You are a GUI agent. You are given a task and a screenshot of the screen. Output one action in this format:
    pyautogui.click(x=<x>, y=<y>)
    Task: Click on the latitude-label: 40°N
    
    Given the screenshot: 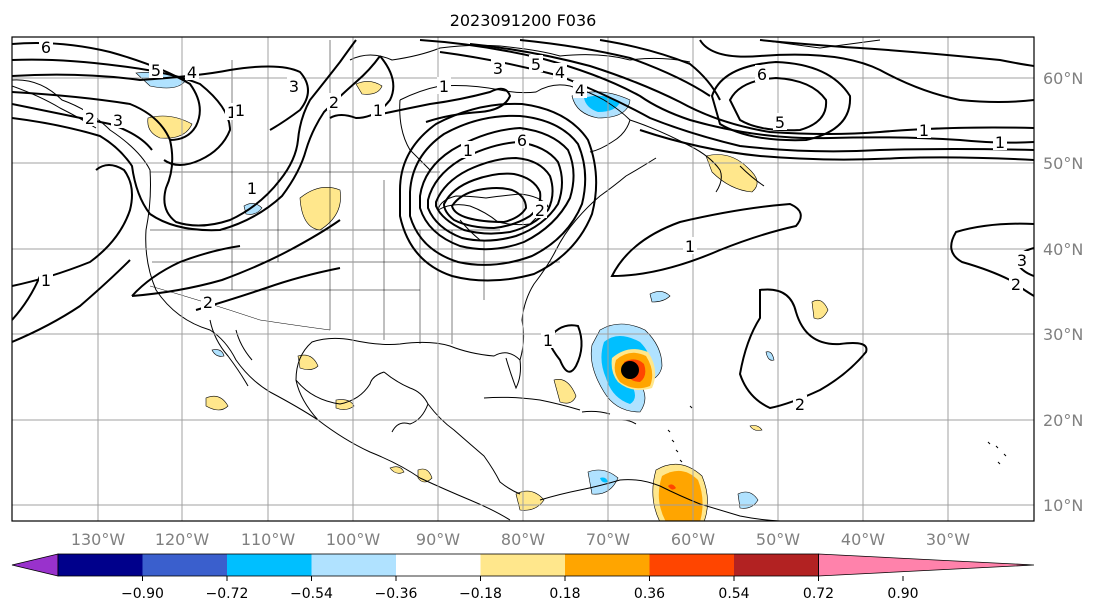 What is the action you would take?
    pyautogui.click(x=1063, y=249)
    